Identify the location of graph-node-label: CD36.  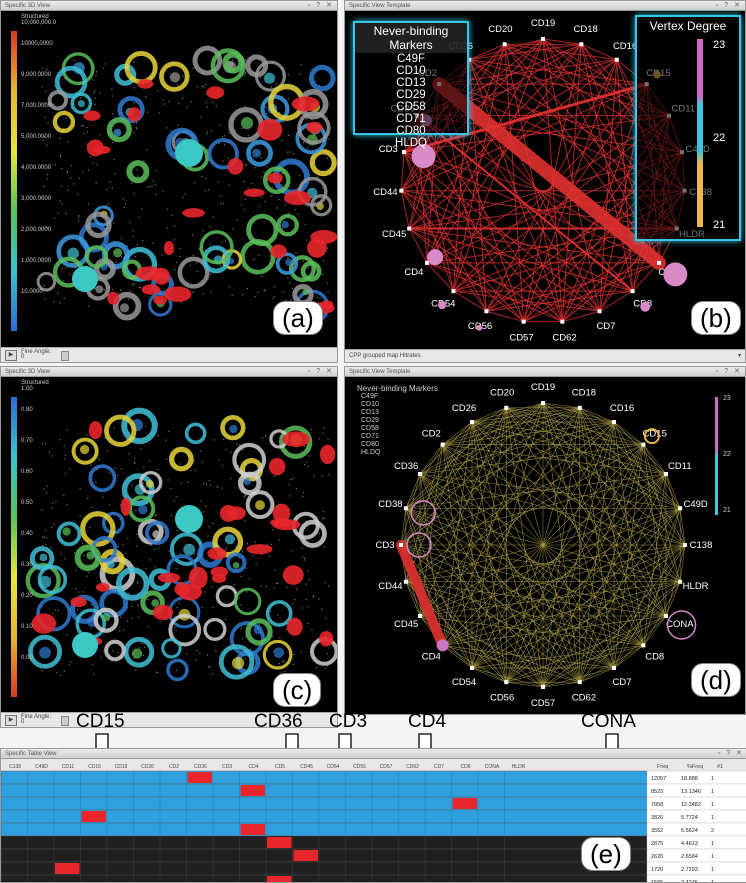
(406, 466).